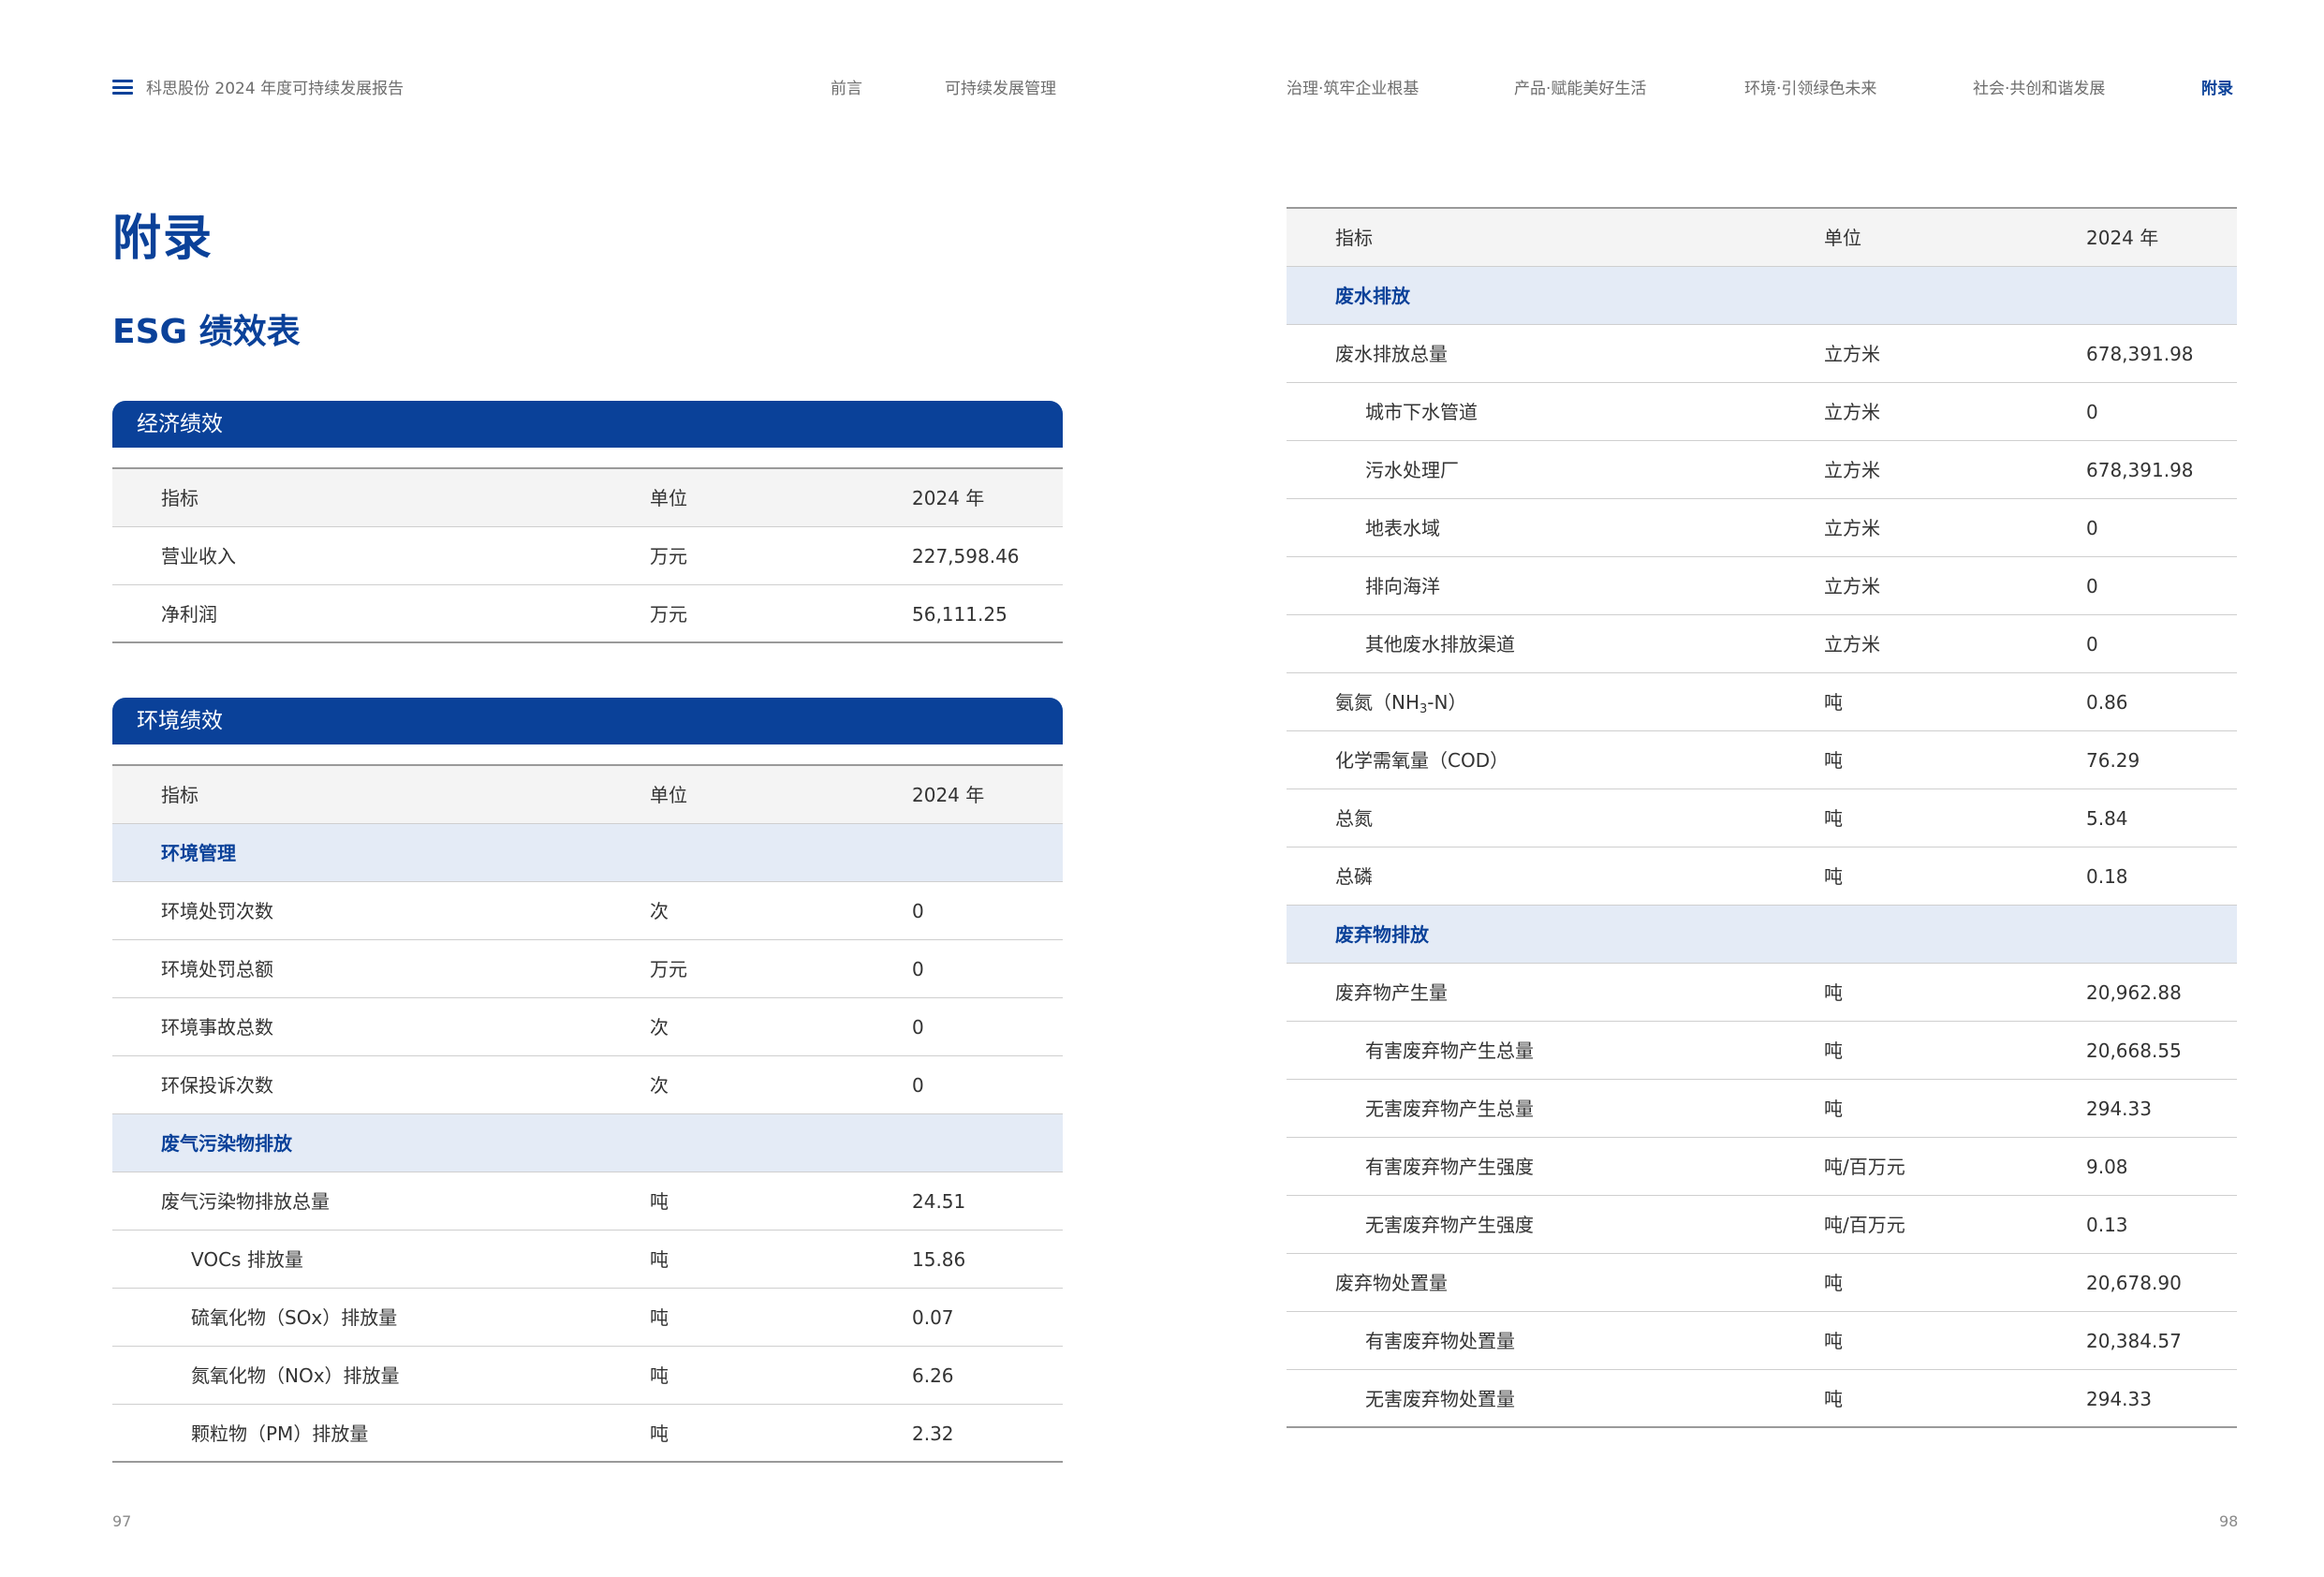  What do you see at coordinates (846, 89) in the screenshot?
I see `nav-preface: 前言` at bounding box center [846, 89].